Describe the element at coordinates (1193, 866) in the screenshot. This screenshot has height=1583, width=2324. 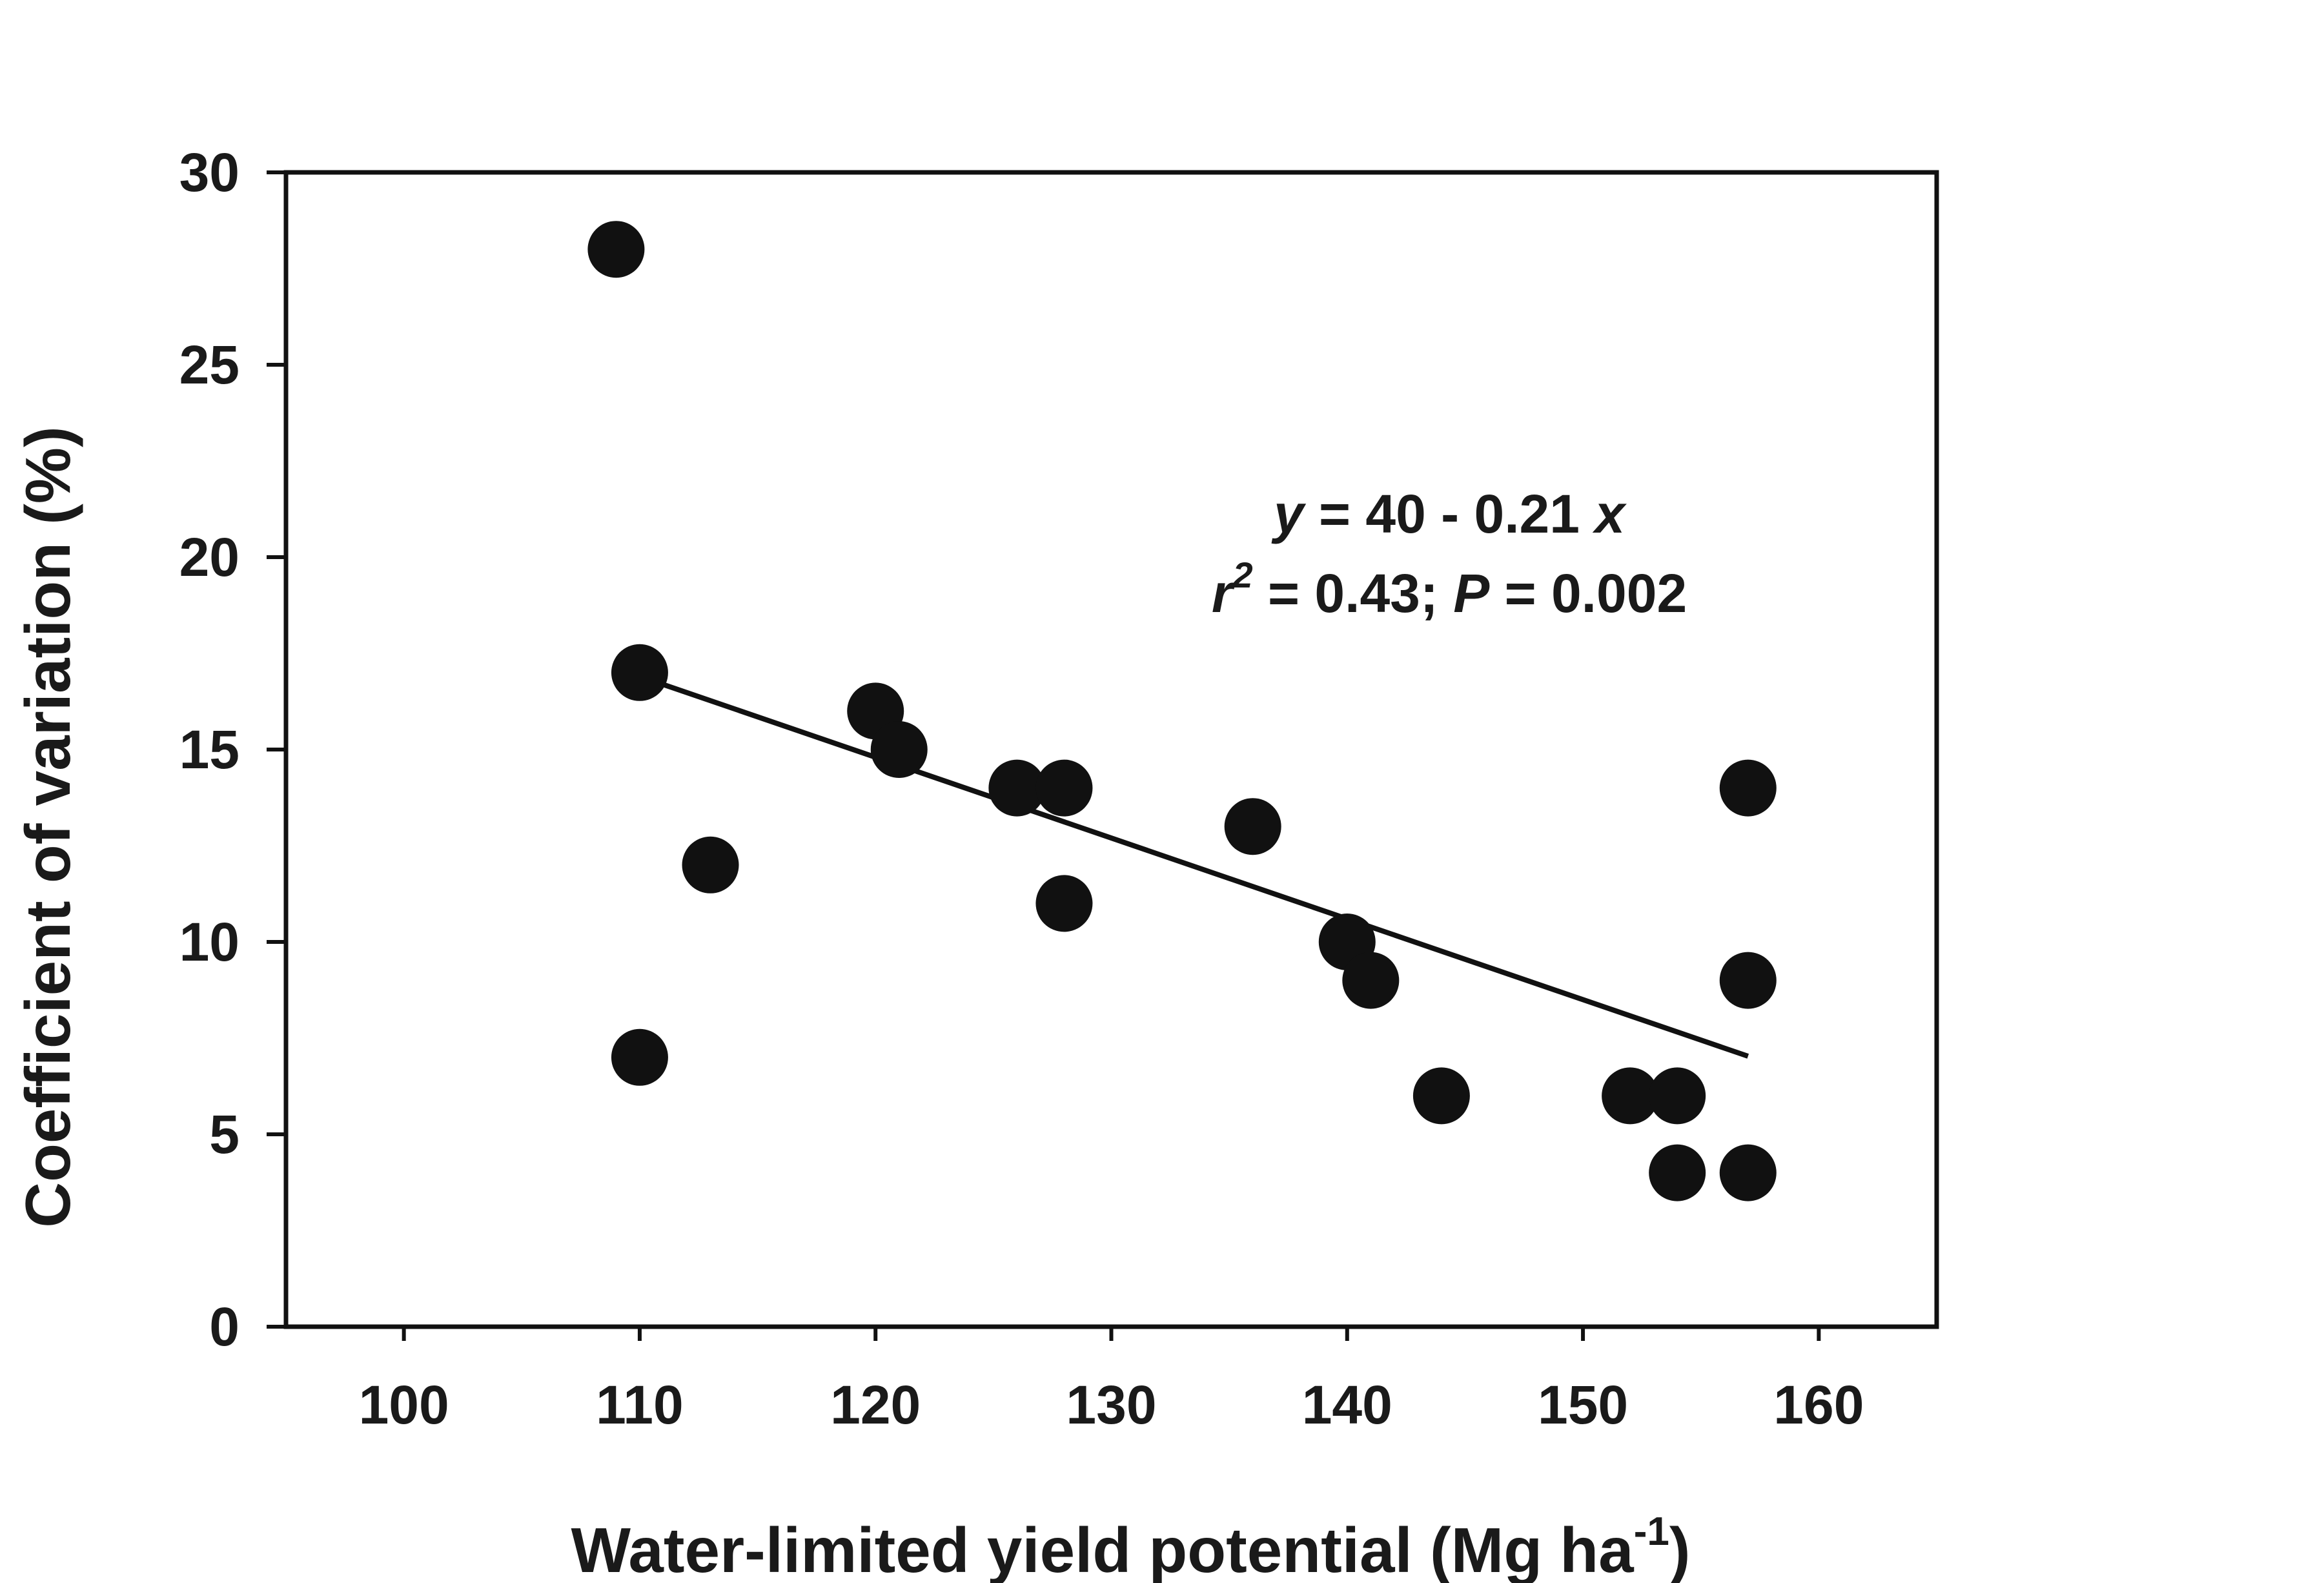
I see `regression-line` at that location.